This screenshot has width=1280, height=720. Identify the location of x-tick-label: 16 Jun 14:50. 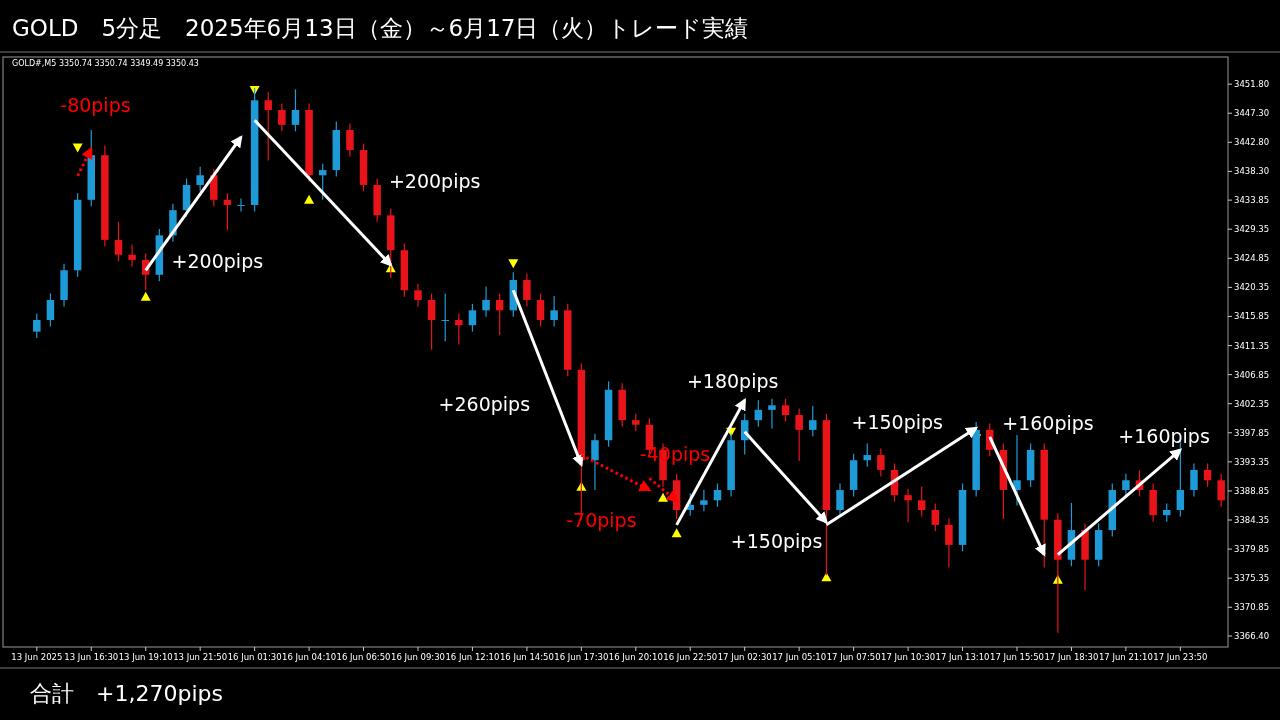
(526, 657).